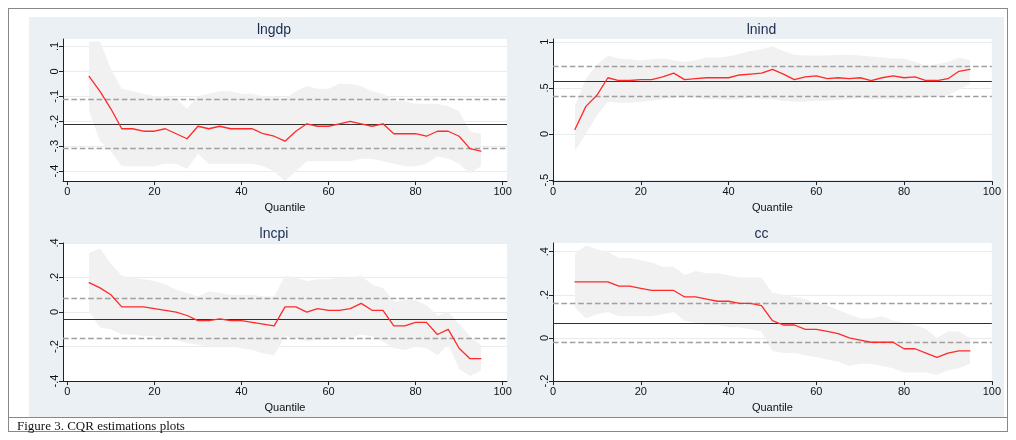 The image size is (1016, 440). Describe the element at coordinates (761, 29) in the screenshot. I see `chart-title: lnind` at that location.